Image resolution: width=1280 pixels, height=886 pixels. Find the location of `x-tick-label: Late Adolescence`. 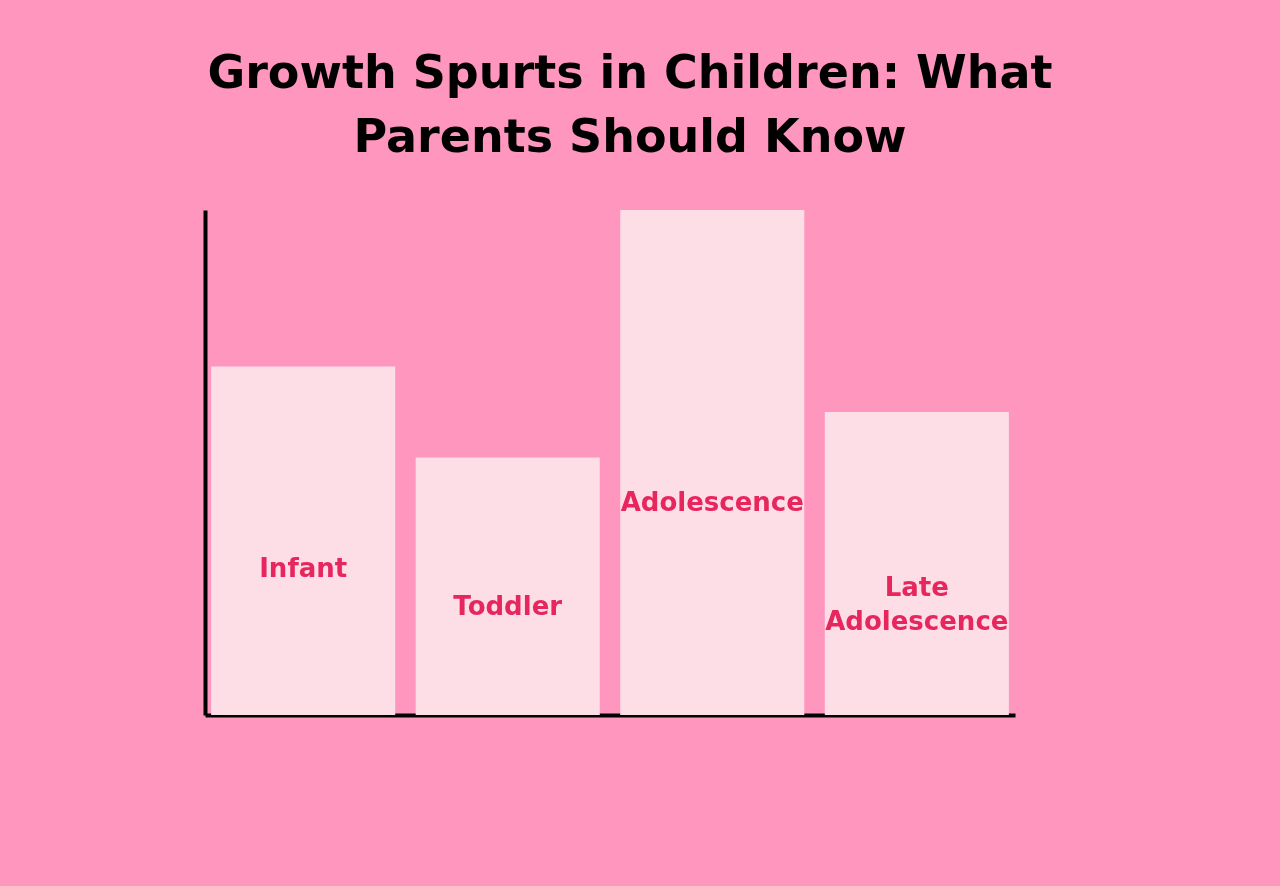

x-tick-label: Late Adolescence is located at coordinates (917, 603).